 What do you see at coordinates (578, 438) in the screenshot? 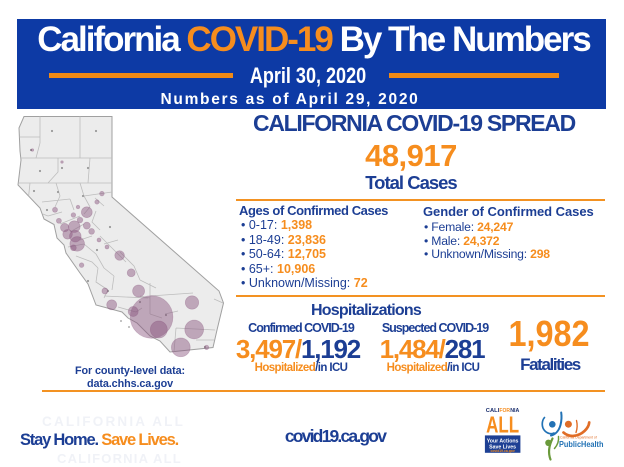
I see `svg-text: California Department of` at bounding box center [578, 438].